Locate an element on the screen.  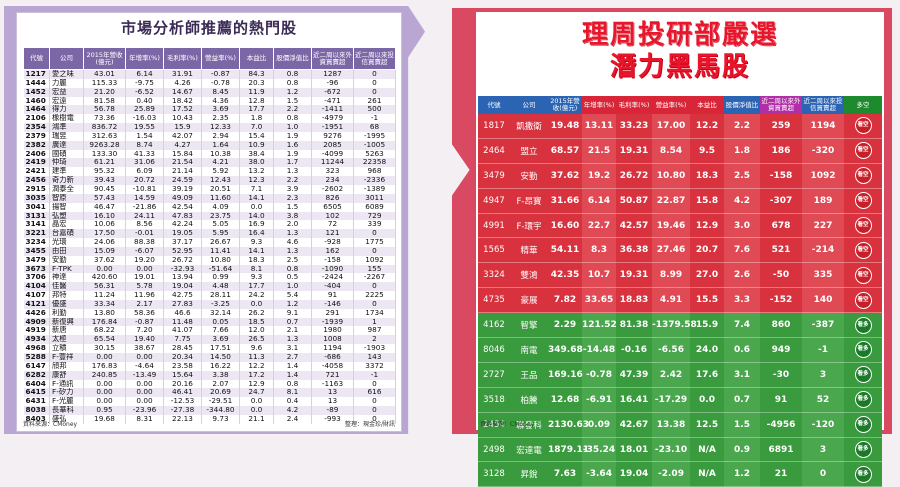
table-cell: 37.17 is located at coordinates (182, 242).